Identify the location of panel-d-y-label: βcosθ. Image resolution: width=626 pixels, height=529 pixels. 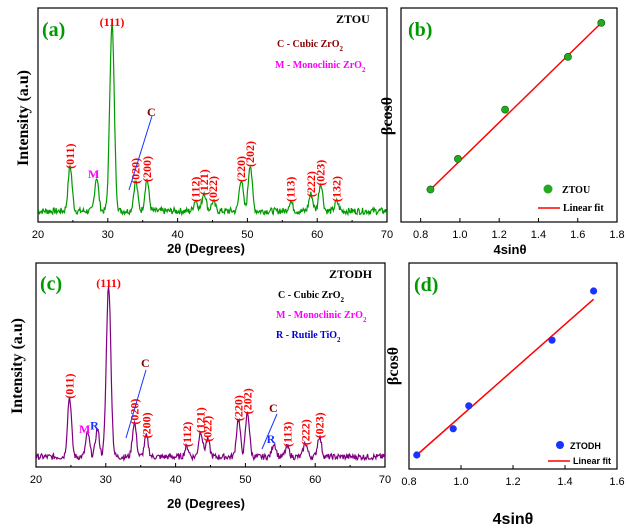
(393, 366).